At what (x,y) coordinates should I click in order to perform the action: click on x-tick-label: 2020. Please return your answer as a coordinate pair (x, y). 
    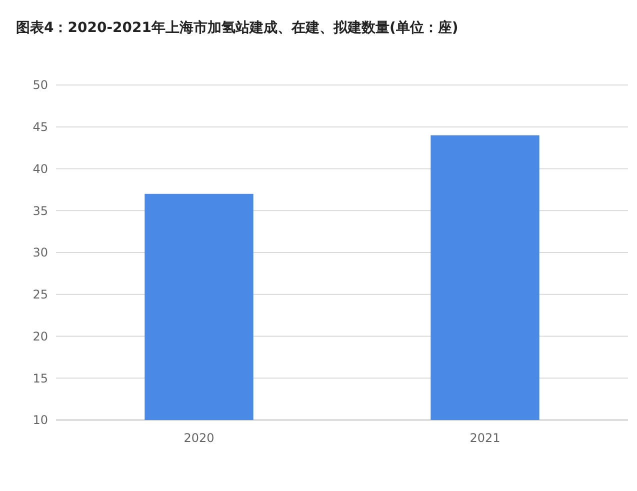
    Looking at the image, I should click on (199, 438).